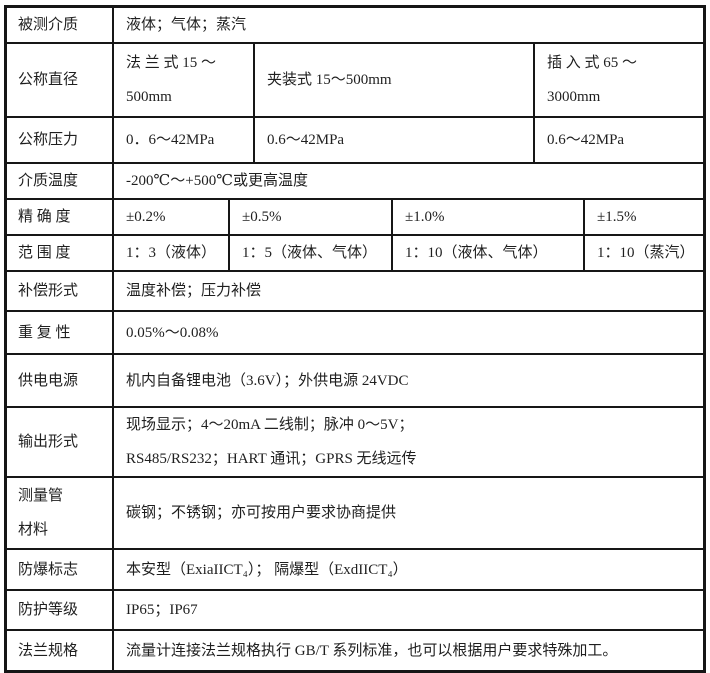 This screenshot has height=673, width=710. I want to click on table-row: 公称压力 0．6～42MPa 0.6～42MPa 0.6～42MPa, so click(355, 141).